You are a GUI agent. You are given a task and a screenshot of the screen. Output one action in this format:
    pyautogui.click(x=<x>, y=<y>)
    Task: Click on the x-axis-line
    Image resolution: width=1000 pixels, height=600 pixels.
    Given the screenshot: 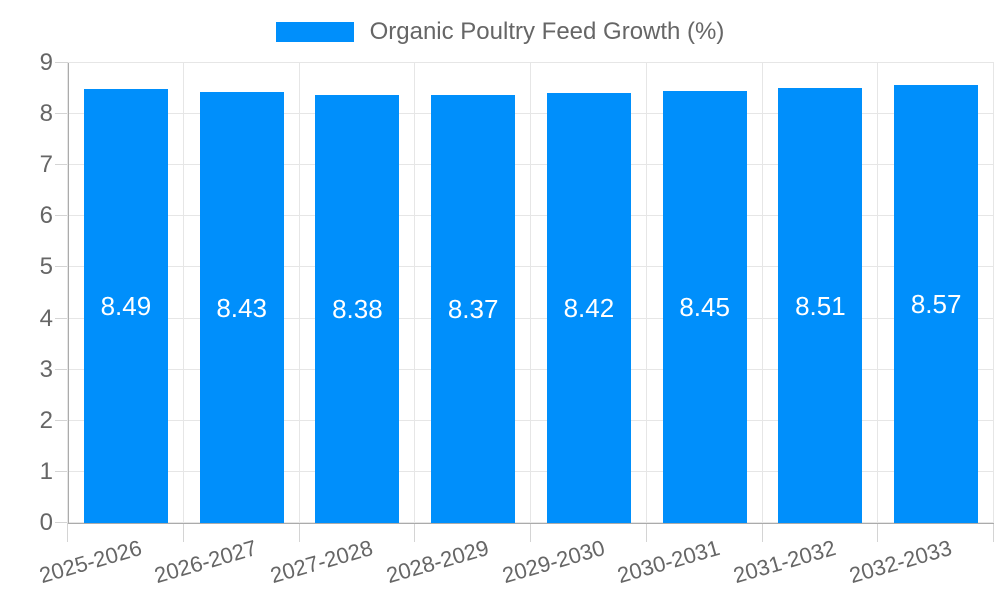 What is the action you would take?
    pyautogui.click(x=531, y=523)
    